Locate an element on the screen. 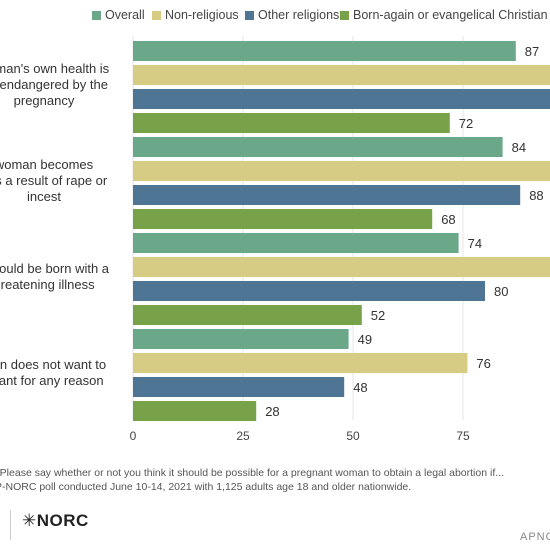 The image size is (550, 550). category-label-line: t as a result of rape or is located at coordinates (54, 180).